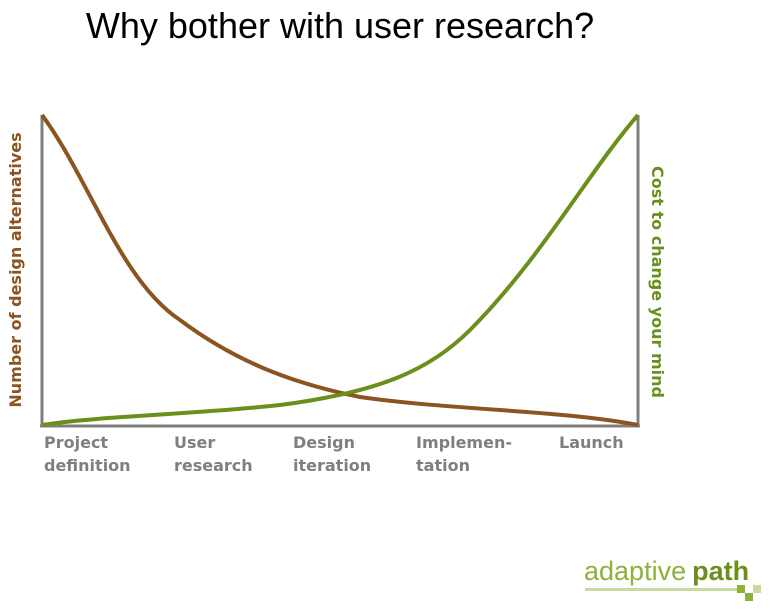 The width and height of the screenshot is (779, 609). What do you see at coordinates (332, 465) in the screenshot?
I see `stage-label: iteration` at bounding box center [332, 465].